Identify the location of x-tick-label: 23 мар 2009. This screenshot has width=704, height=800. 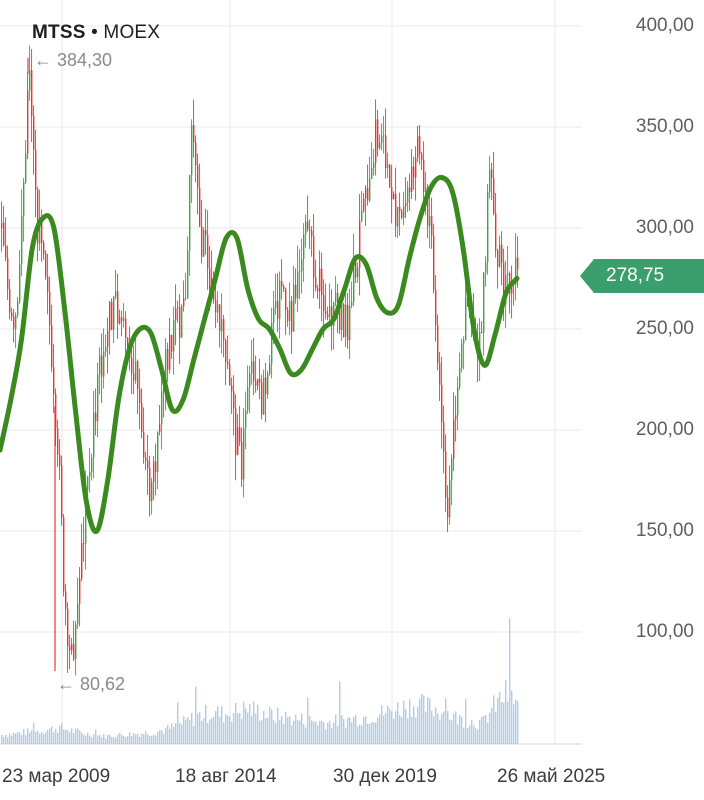
(56, 776).